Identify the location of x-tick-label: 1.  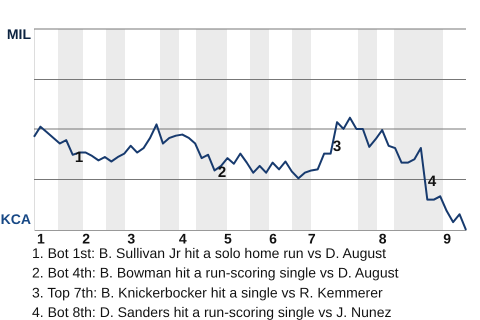
(41, 238).